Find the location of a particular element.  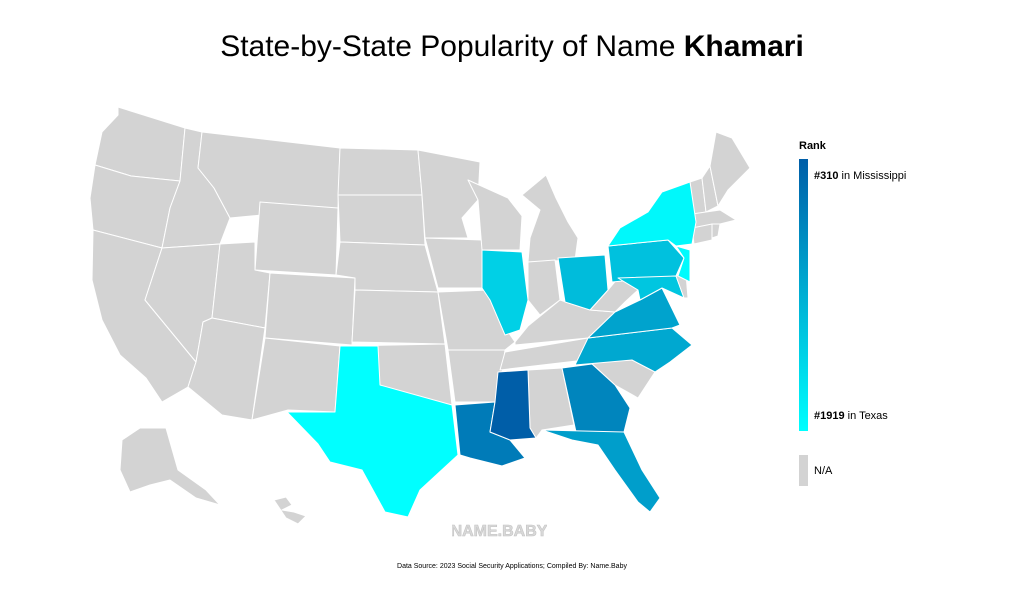

state-north-dakota is located at coordinates (380, 171).